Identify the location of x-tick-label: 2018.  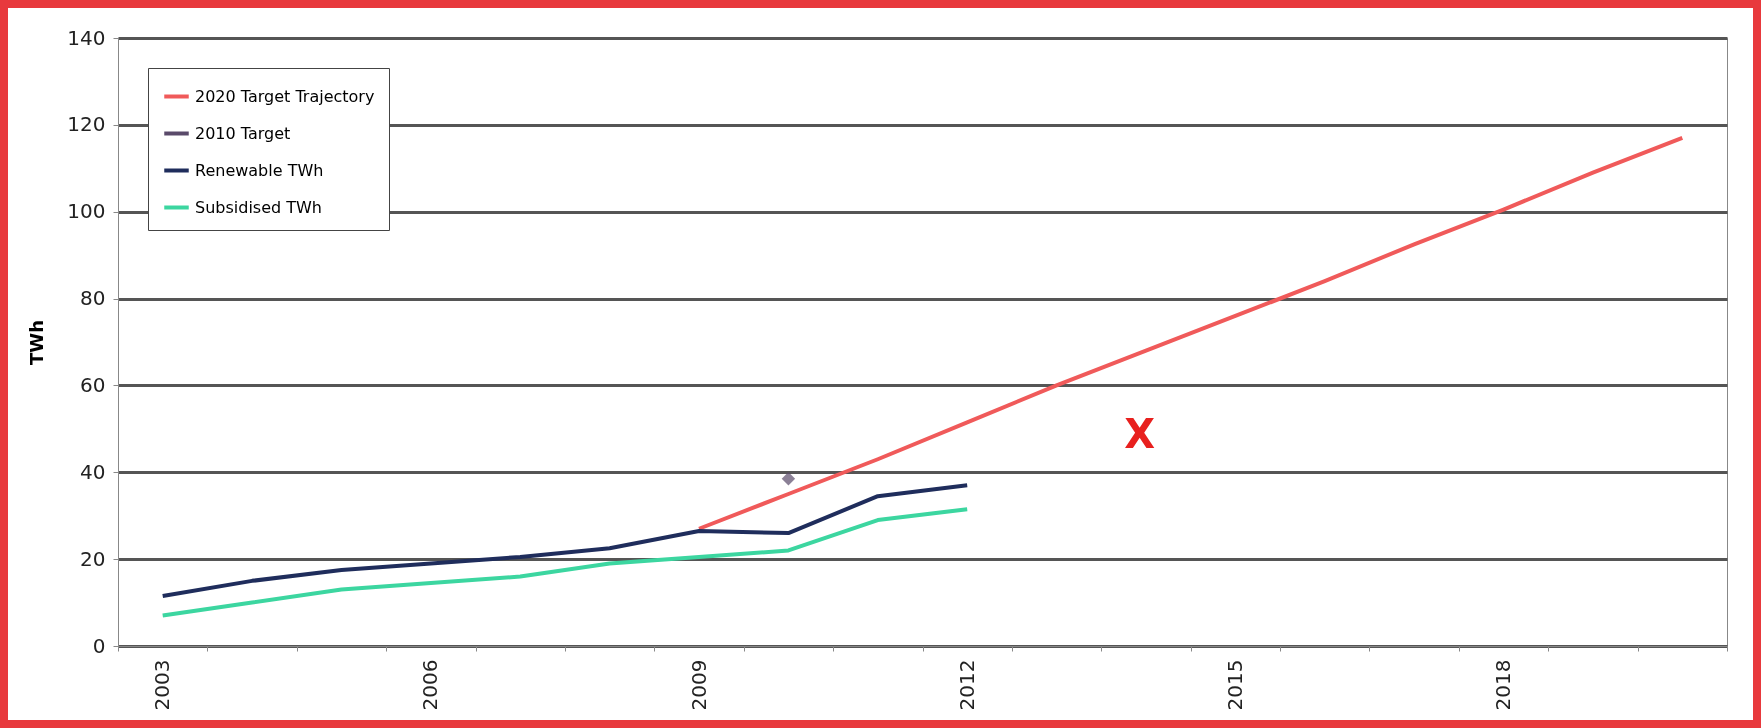
(1503, 685).